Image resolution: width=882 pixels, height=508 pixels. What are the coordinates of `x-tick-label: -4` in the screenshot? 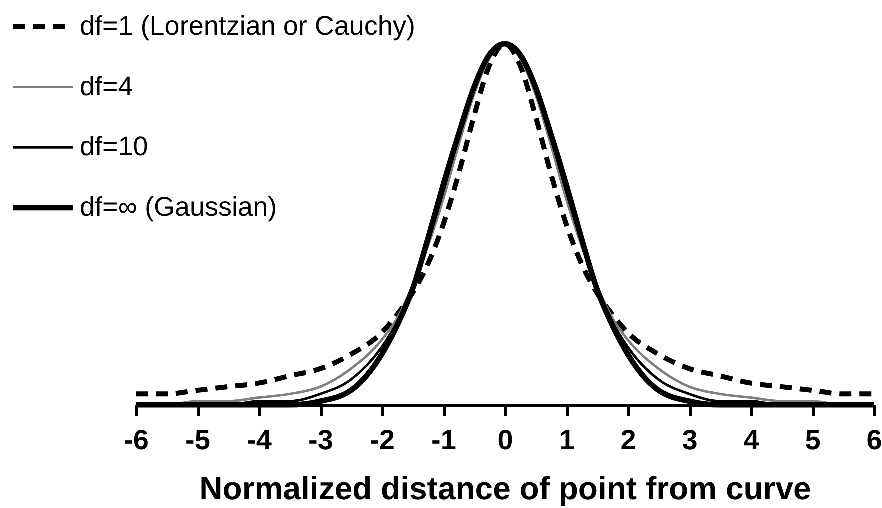 It's located at (259, 440).